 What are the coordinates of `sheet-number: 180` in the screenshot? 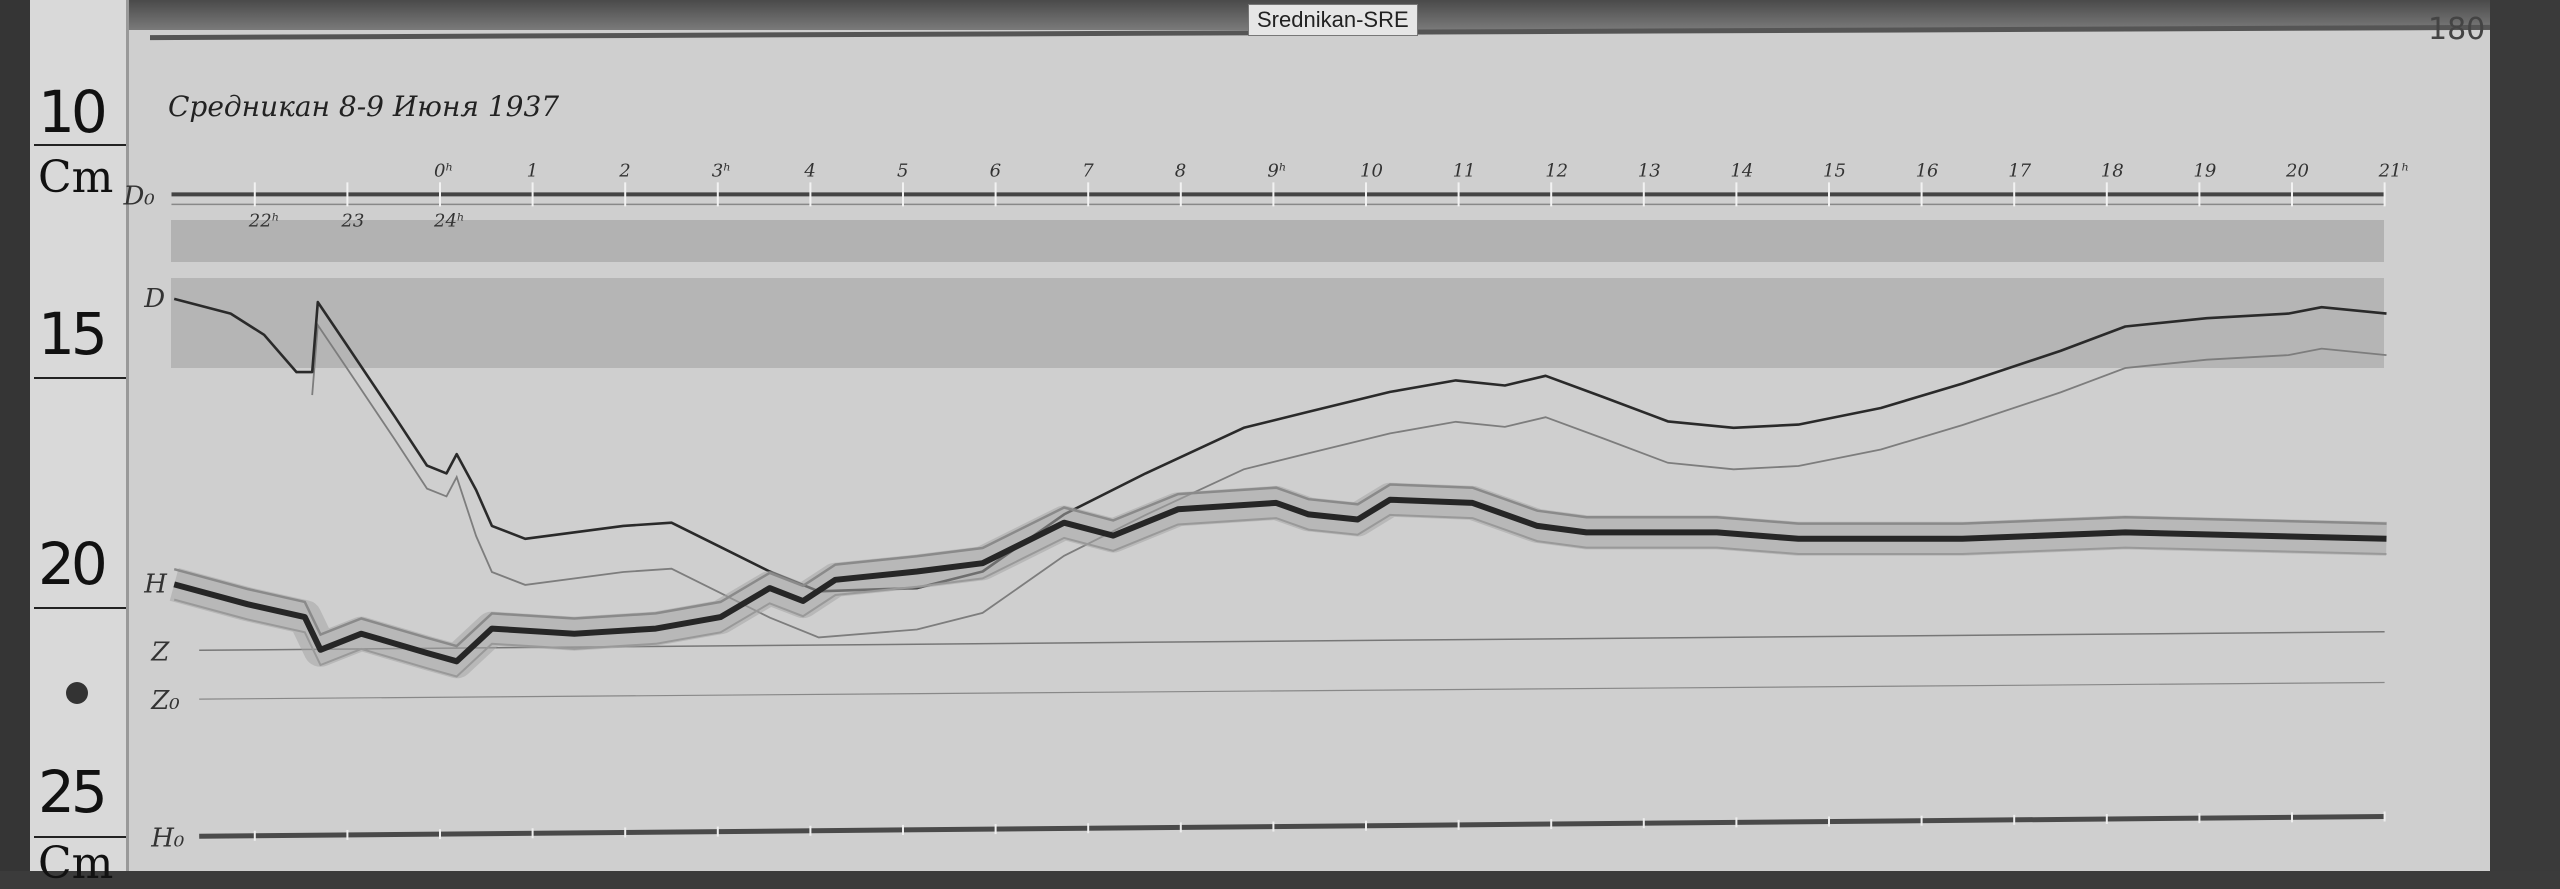 It's located at (2457, 29).